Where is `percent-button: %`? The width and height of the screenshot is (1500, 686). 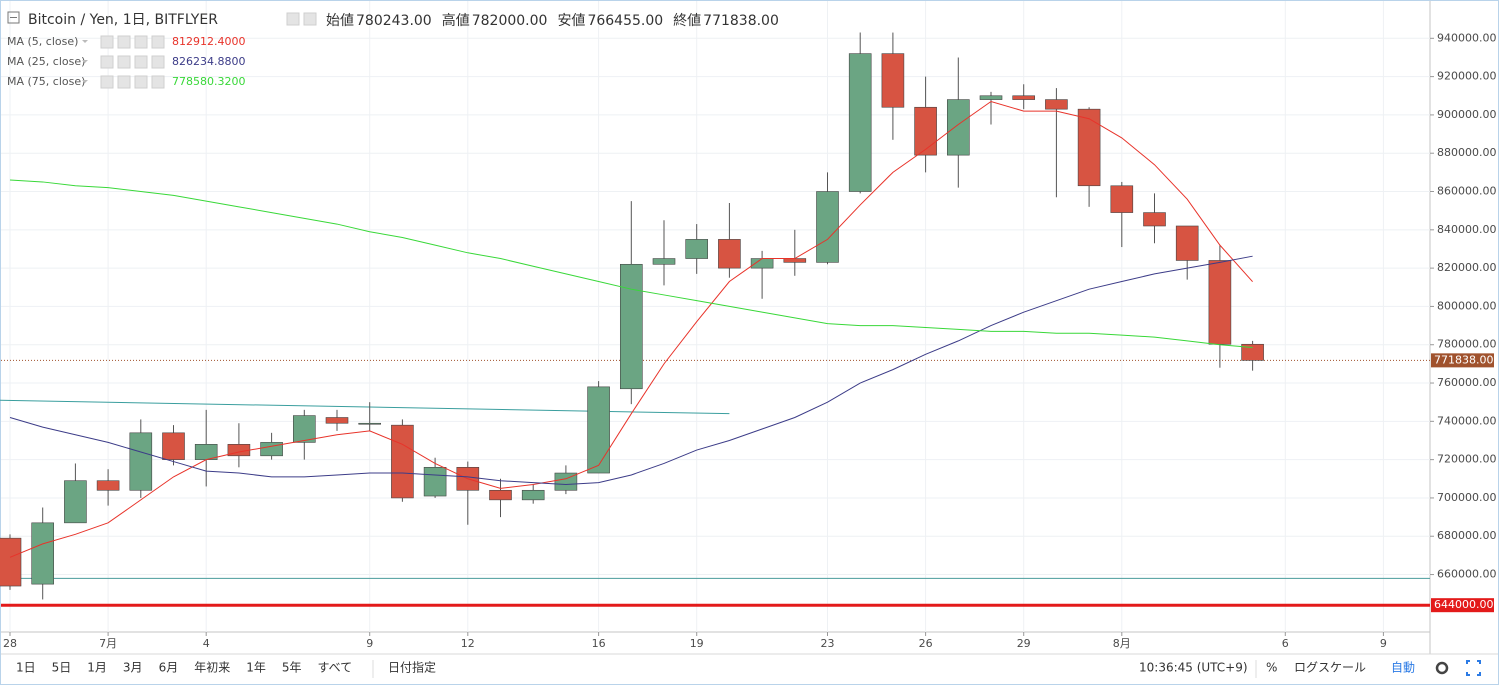 percent-button: % is located at coordinates (1271, 668).